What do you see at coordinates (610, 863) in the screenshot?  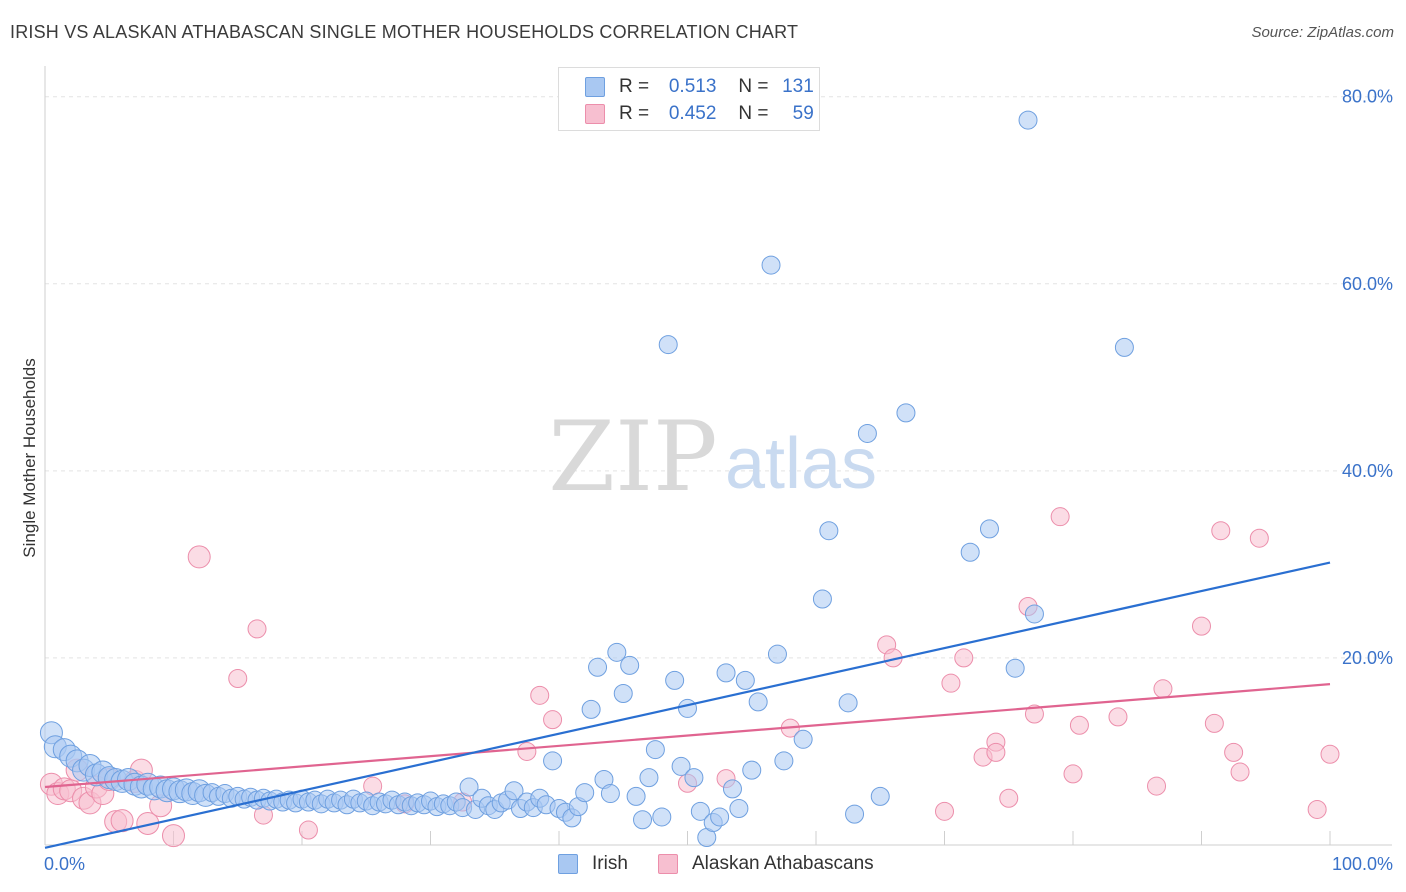 I see `bottom-legend-label-irish: Irish` at bounding box center [610, 863].